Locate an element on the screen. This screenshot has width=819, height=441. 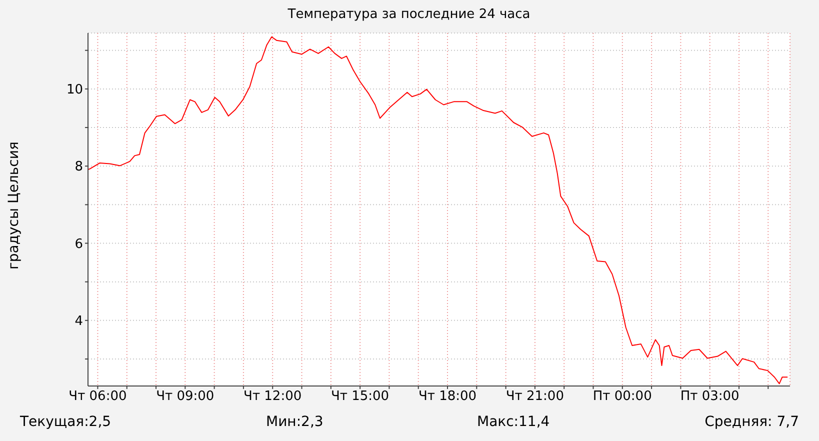
text: Макс:11,4 is located at coordinates (513, 422).